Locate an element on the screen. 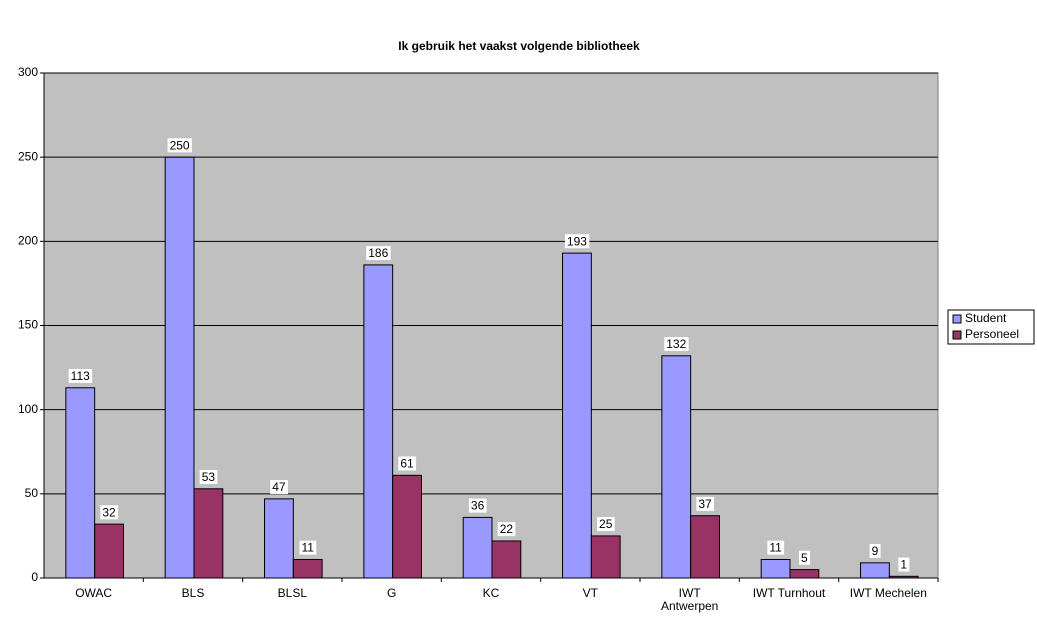  x-tick-label: IWT Mechelen is located at coordinates (888, 593).